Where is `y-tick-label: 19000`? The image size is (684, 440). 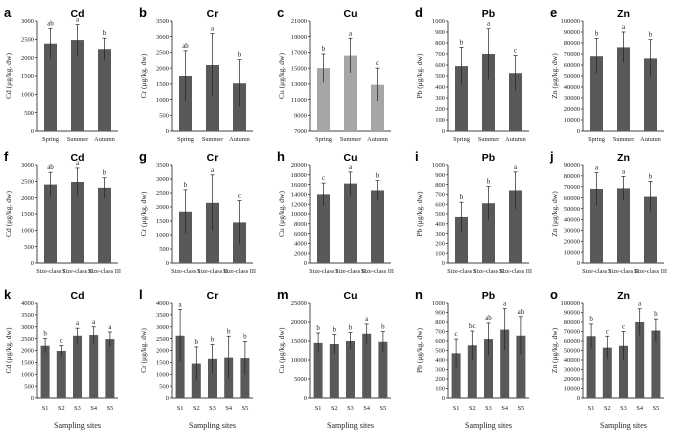 y-tick-label: 19000 is located at coordinates (299, 37).